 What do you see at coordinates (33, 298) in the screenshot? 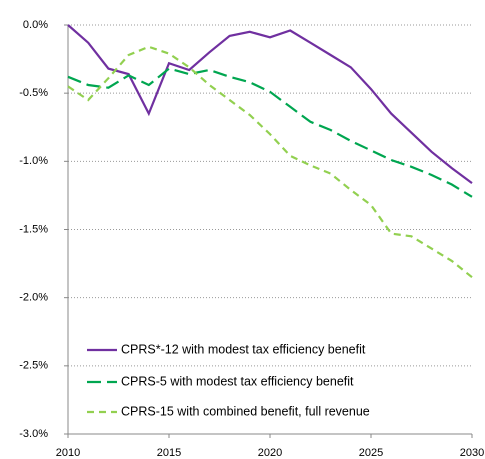
I see `y-tick-label: -2.0%` at bounding box center [33, 298].